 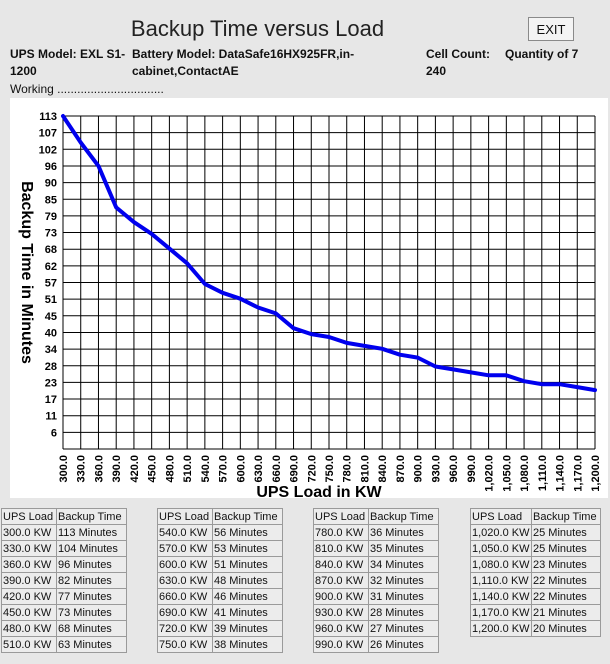 I want to click on table-row: 960.0 KW 27 Minutes, so click(x=376, y=628).